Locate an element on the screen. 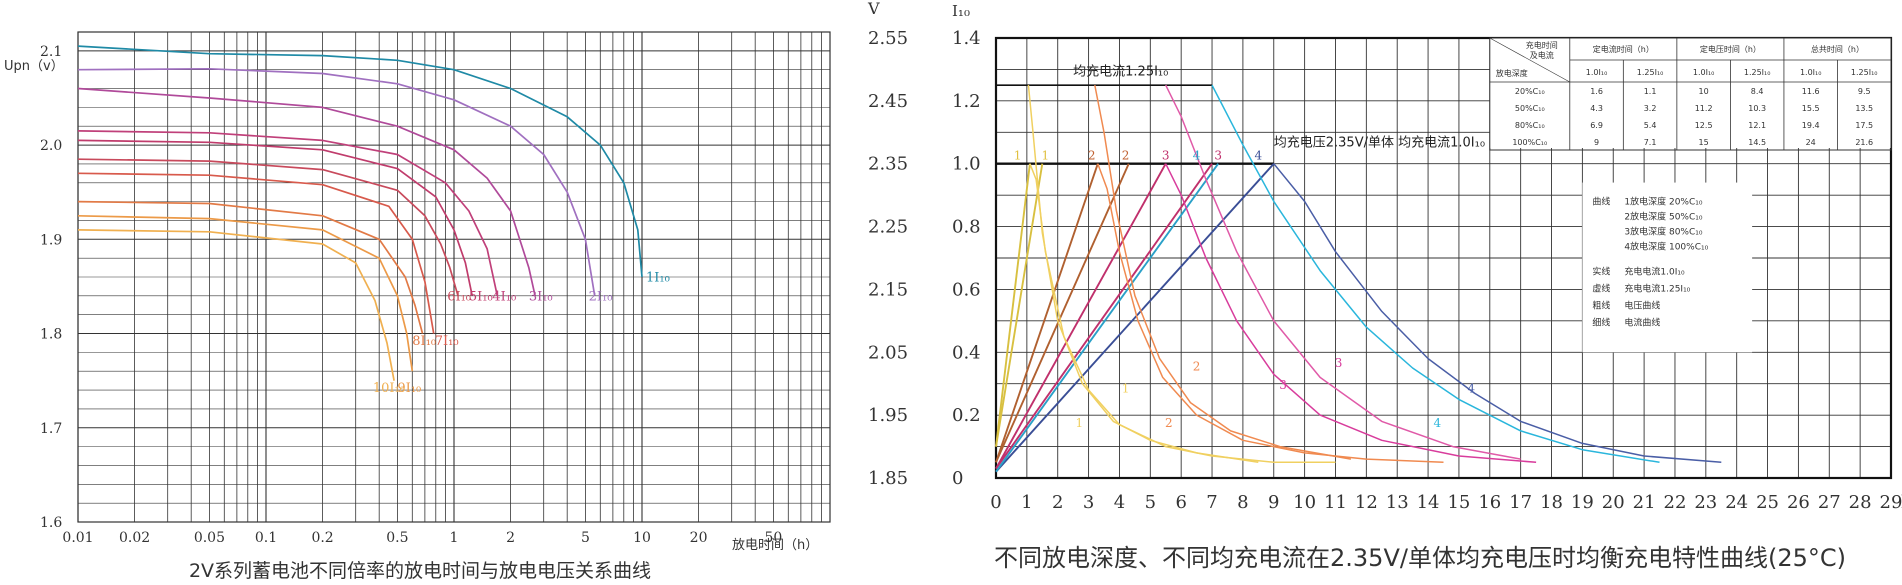 The image size is (1902, 585). table-subcolumn-header: 1.25I₁₀ is located at coordinates (1650, 72).